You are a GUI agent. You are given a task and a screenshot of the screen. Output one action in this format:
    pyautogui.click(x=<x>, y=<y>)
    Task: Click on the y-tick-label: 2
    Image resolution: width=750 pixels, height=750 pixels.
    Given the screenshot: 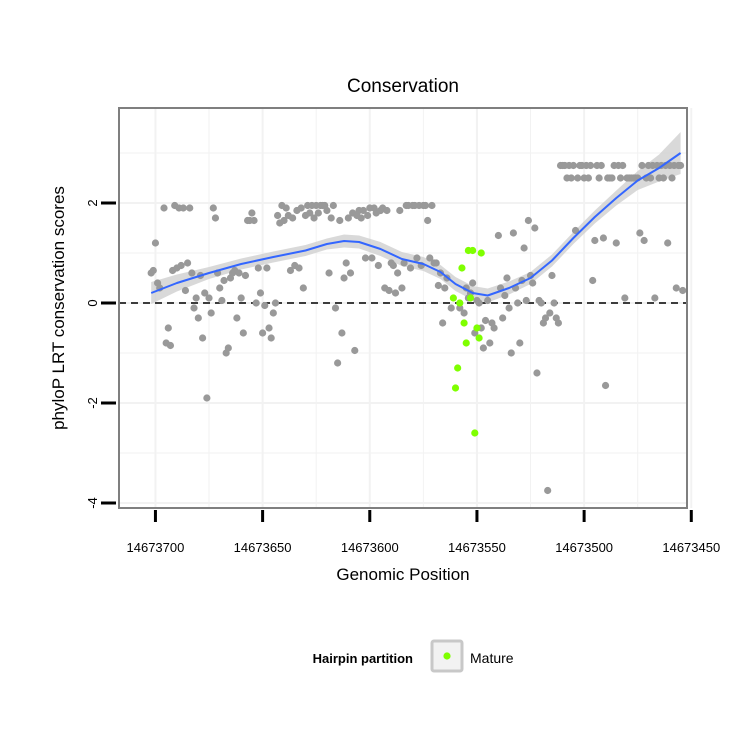 What is the action you would take?
    pyautogui.click(x=92, y=202)
    